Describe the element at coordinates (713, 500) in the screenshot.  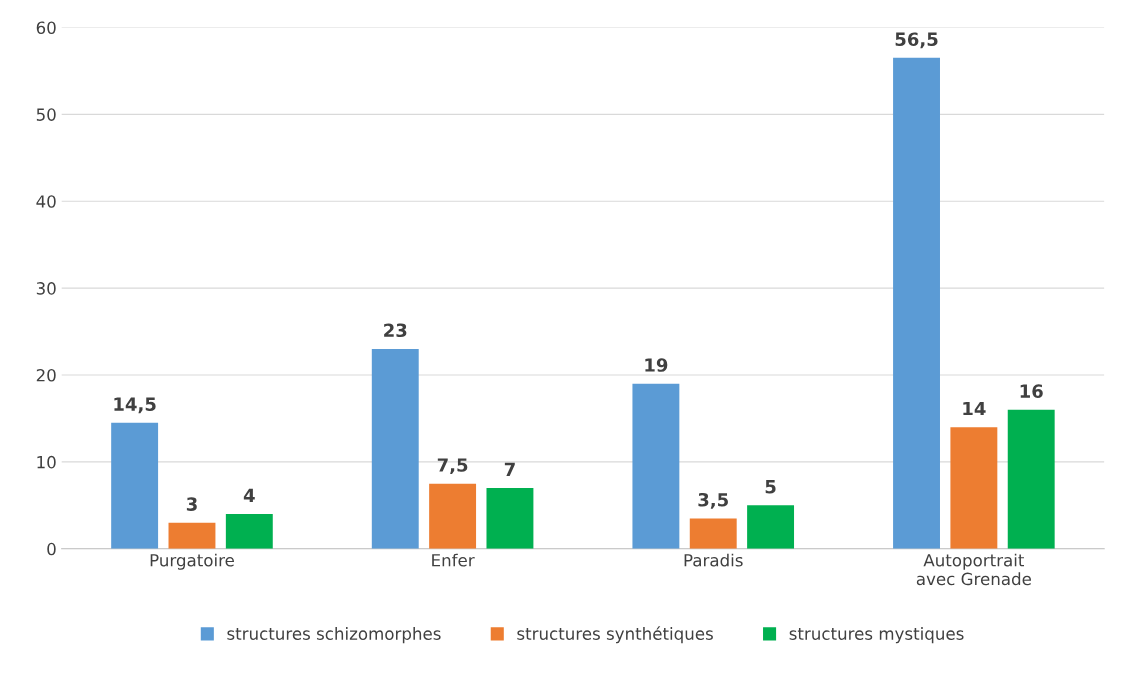
I see `data-label: 3,5` at that location.